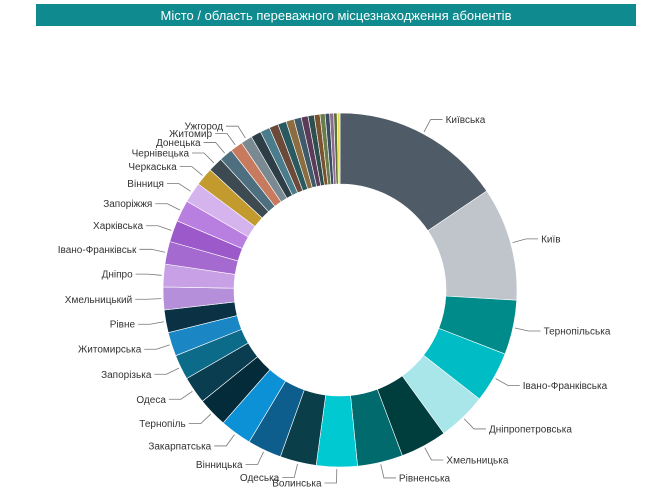  I want to click on slice-label: Запоріжжя, so click(127, 204).